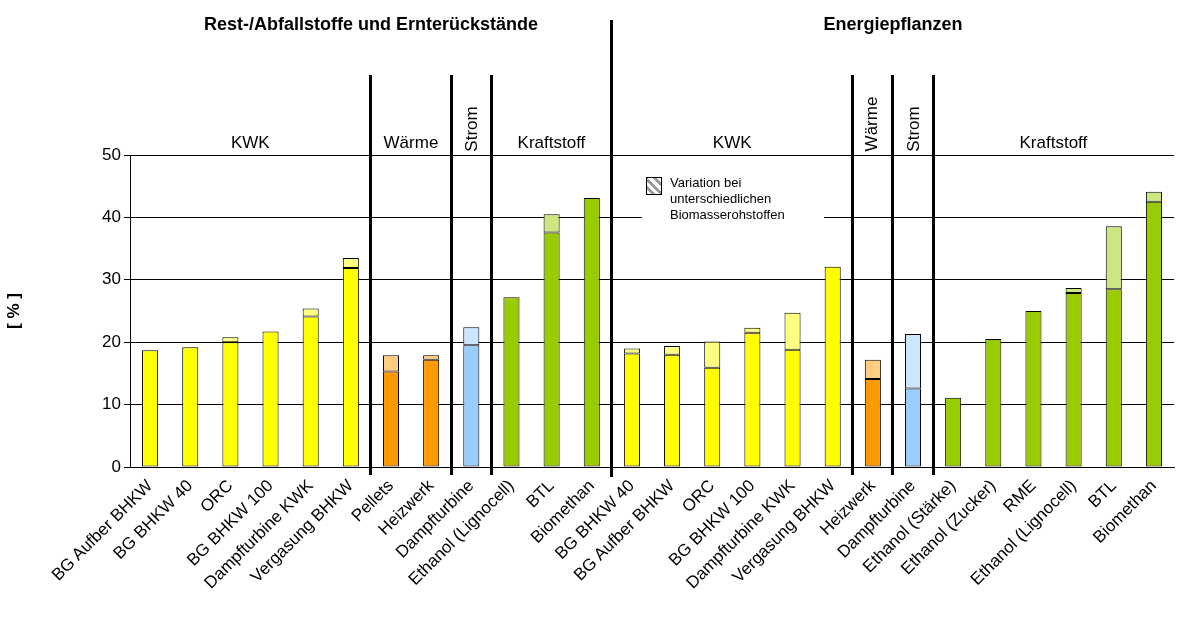 Image resolution: width=1180 pixels, height=639 pixels. I want to click on y-tick-label: 40, so click(111, 217).